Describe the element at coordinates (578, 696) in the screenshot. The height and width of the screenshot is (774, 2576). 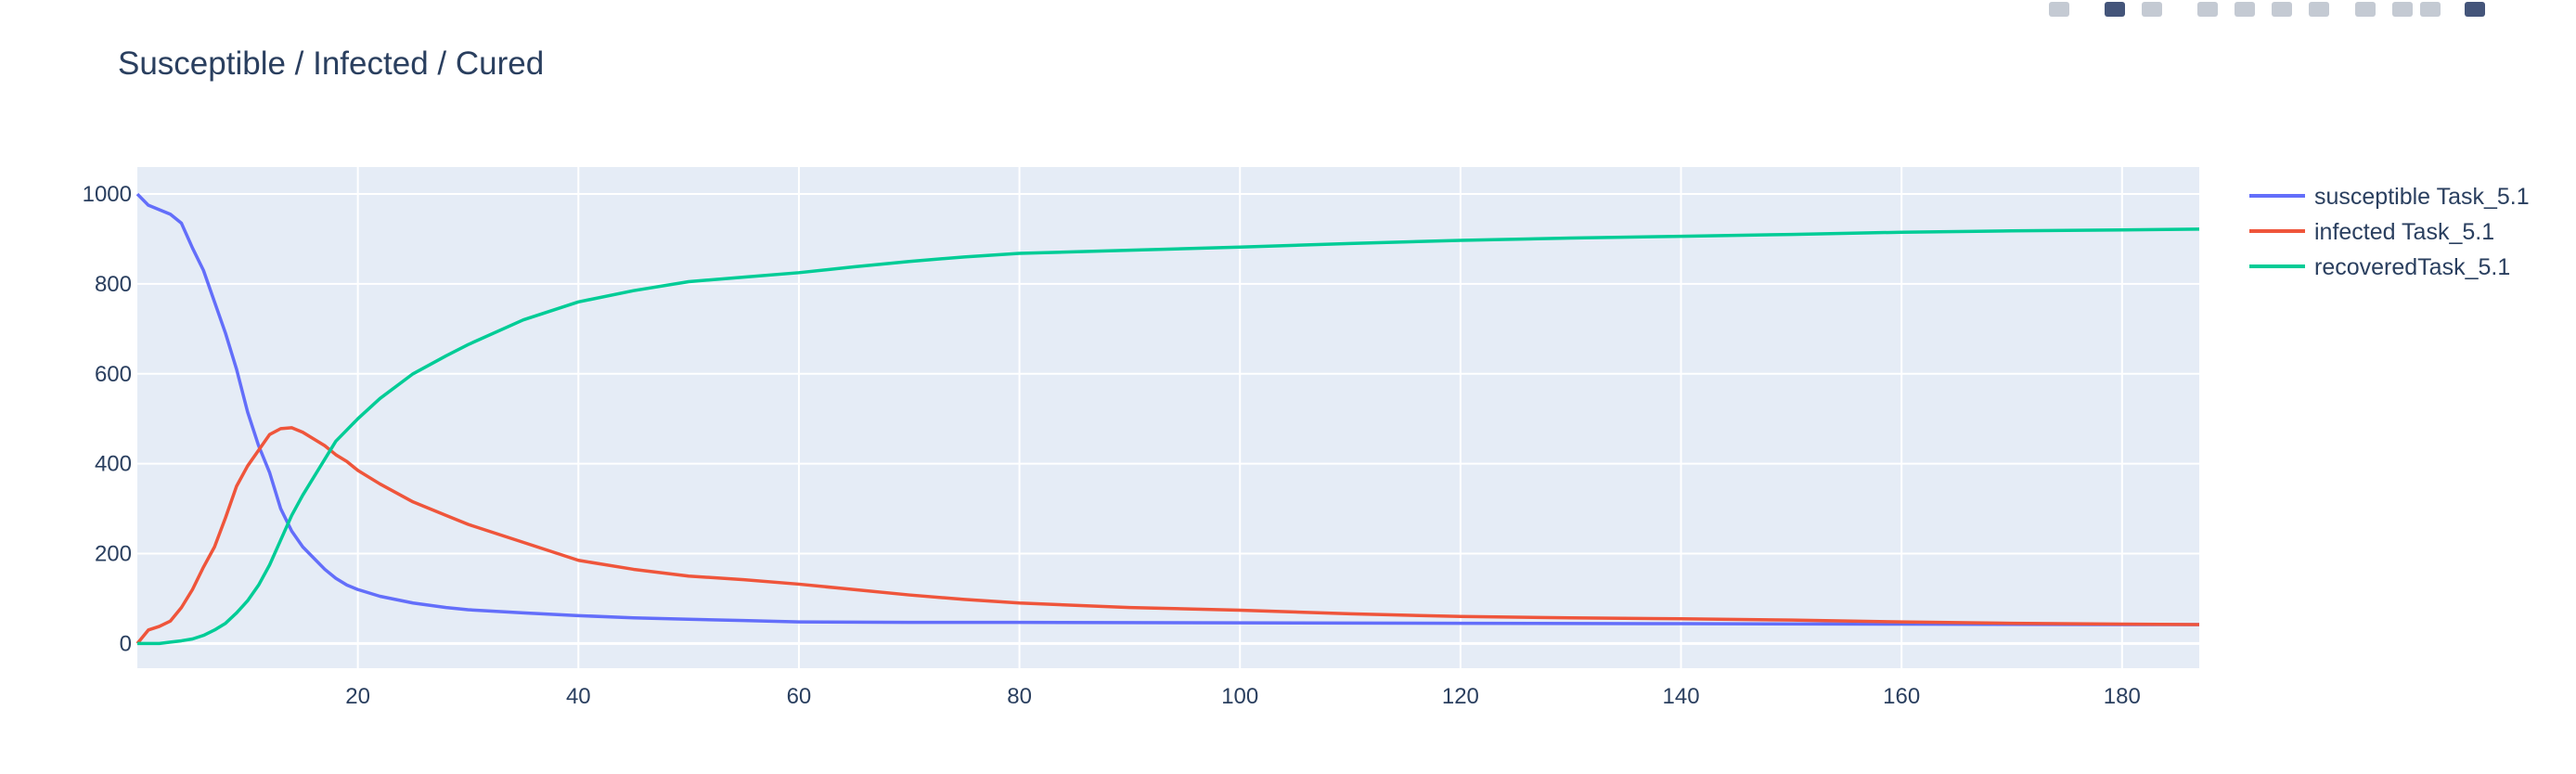
I see `x-tick-label: 40` at that location.